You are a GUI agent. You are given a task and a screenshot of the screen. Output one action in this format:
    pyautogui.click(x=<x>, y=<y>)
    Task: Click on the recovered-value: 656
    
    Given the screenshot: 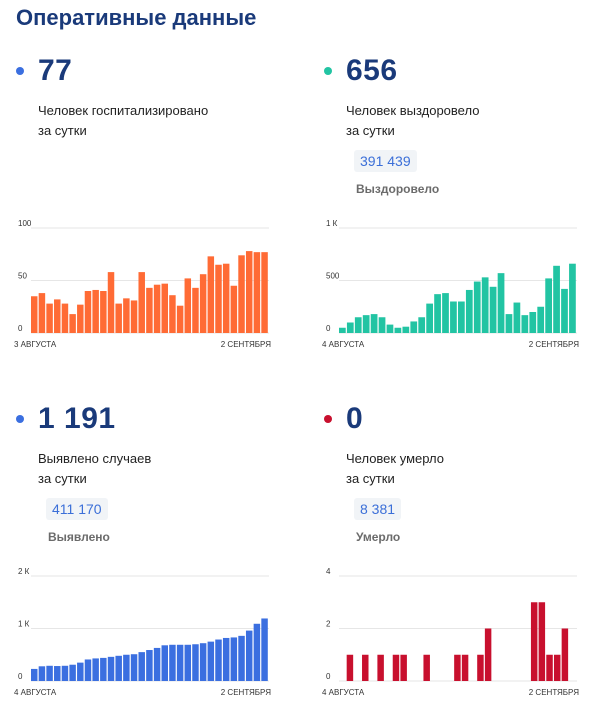 What is the action you would take?
    pyautogui.click(x=372, y=70)
    